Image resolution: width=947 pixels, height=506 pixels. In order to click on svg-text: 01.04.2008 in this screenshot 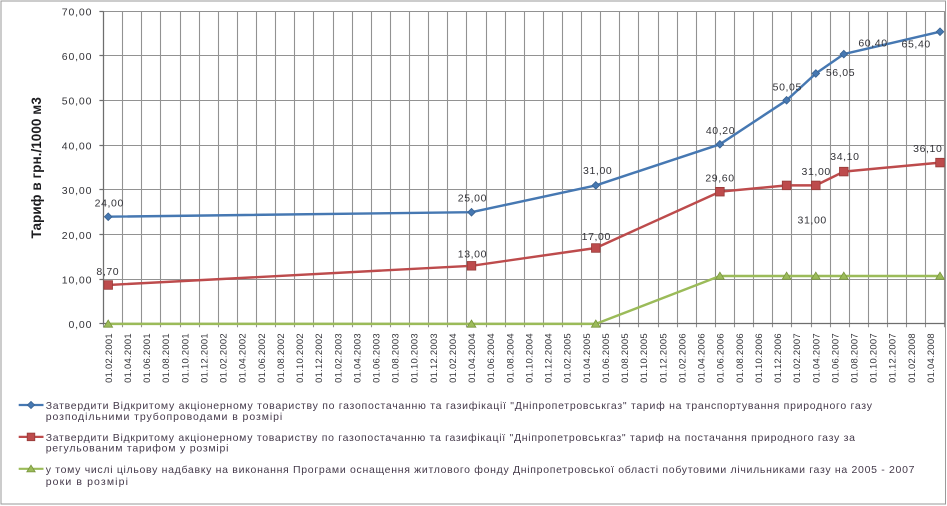, I will do `click(930, 358)`.